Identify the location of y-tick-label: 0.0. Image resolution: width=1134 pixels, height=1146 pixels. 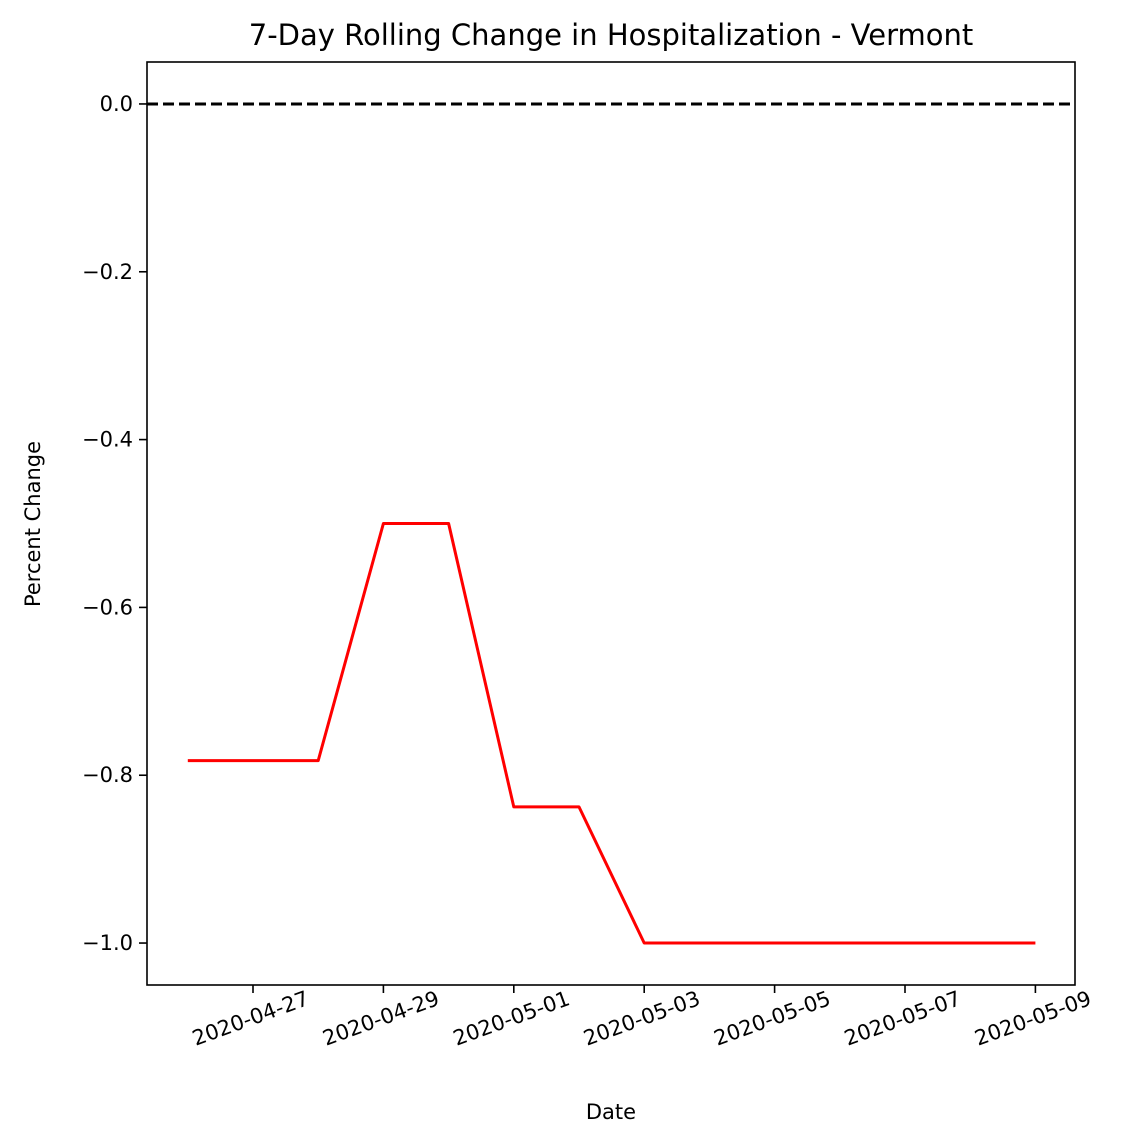
(116, 104).